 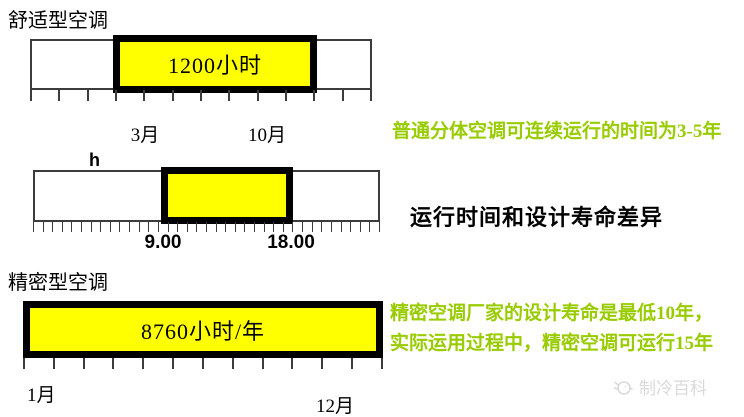 What do you see at coordinates (623, 387) in the screenshot?
I see `refrigeration-wiki-logo-icon` at bounding box center [623, 387].